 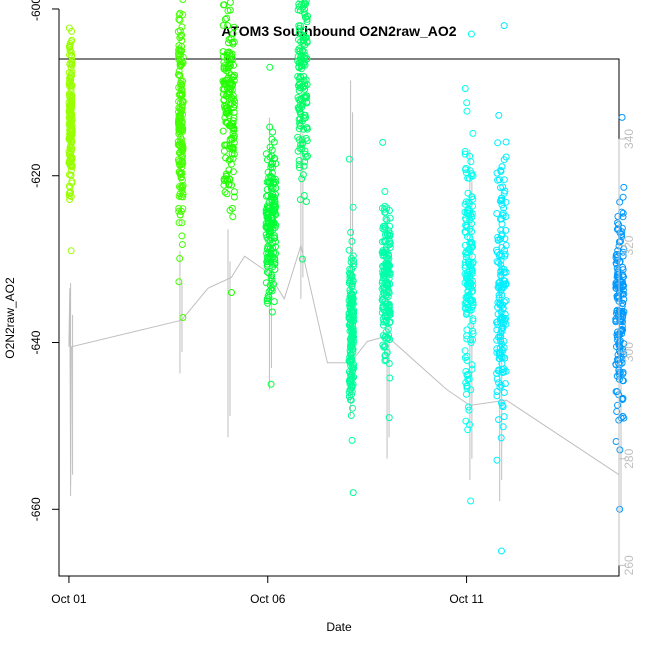 What do you see at coordinates (36, 509) in the screenshot?
I see `y-tick-label-3: -660` at bounding box center [36, 509].